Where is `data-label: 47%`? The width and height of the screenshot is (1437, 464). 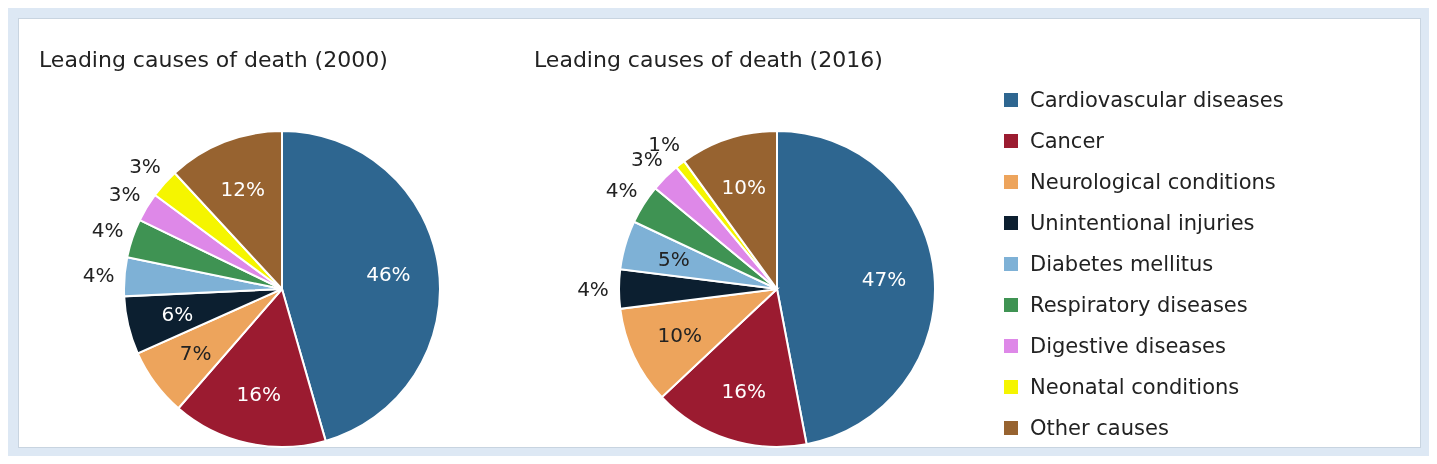
data-label: 47% is located at coordinates (884, 278).